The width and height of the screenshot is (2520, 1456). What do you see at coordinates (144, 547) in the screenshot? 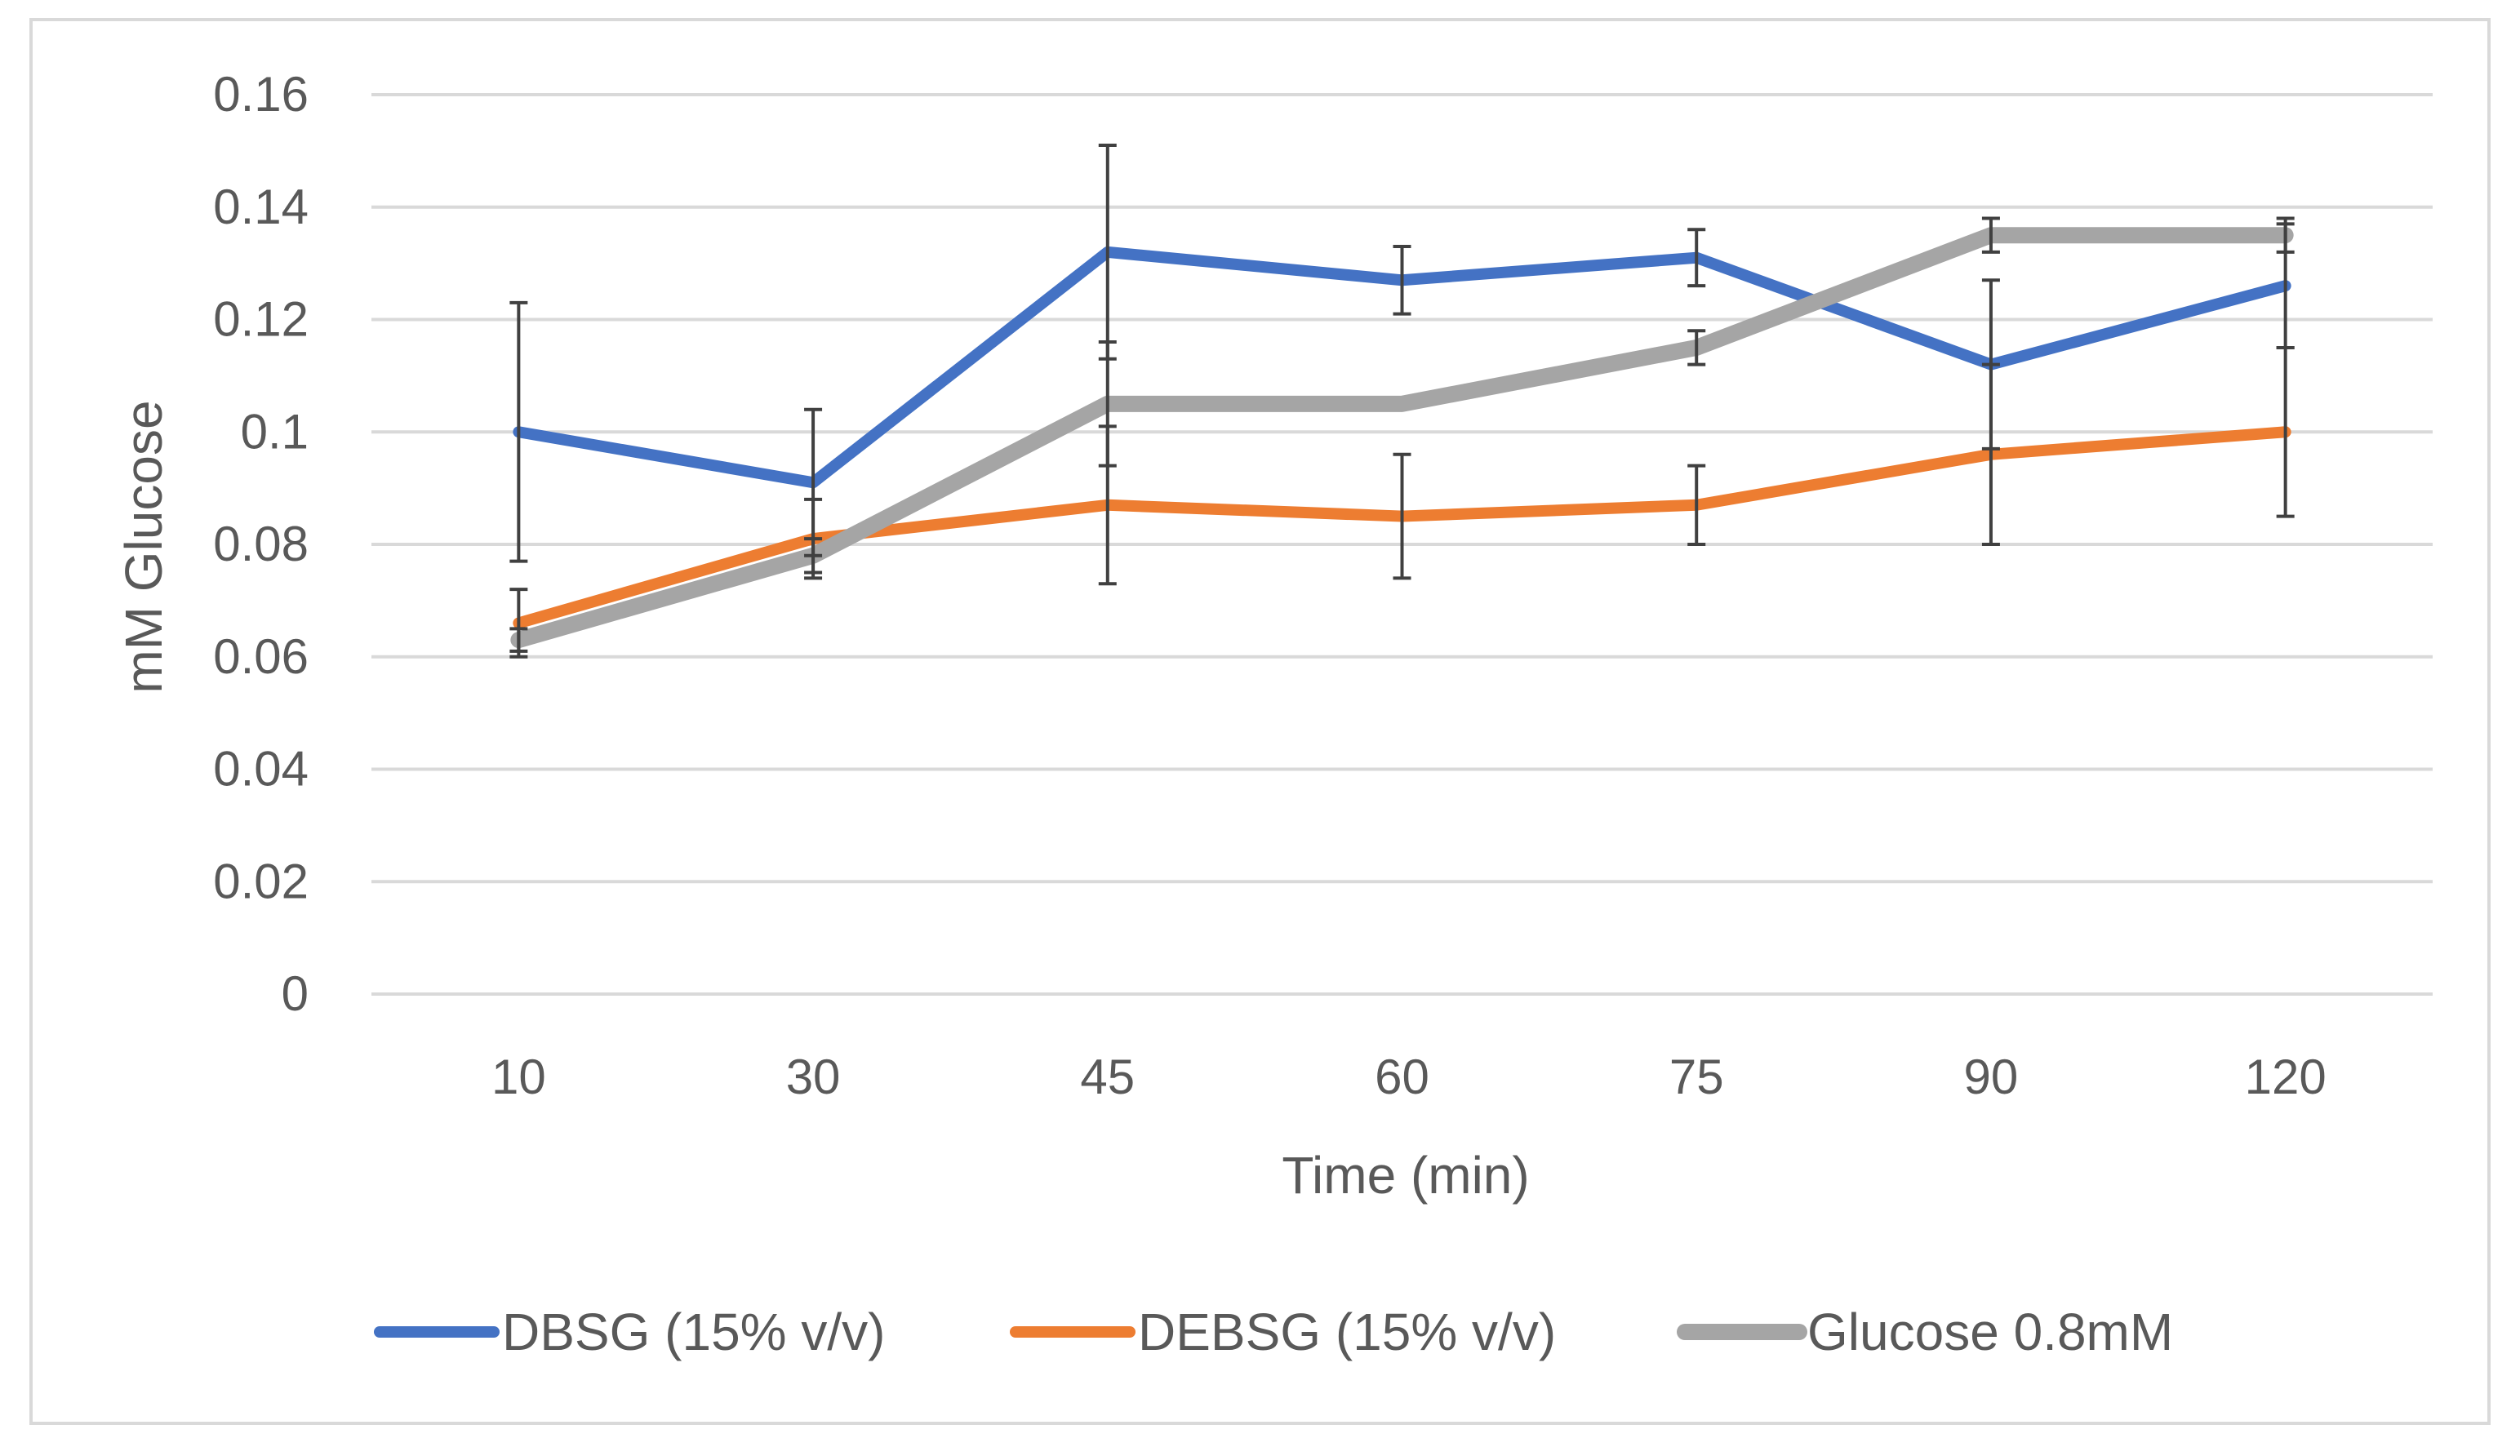
I see `y-axis-title: mM Glucose` at bounding box center [144, 547].